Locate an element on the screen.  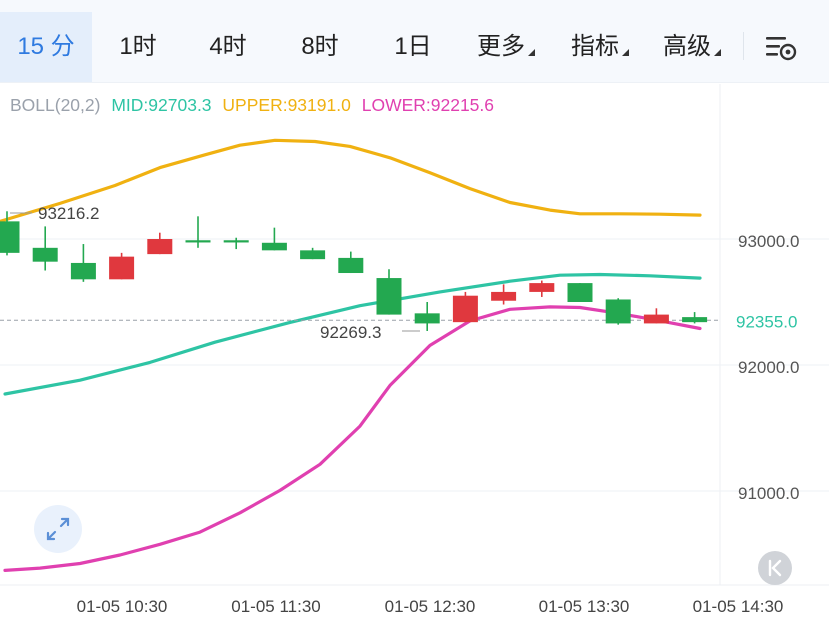
x-tick-label: 01-05 14:30 is located at coordinates (738, 606).